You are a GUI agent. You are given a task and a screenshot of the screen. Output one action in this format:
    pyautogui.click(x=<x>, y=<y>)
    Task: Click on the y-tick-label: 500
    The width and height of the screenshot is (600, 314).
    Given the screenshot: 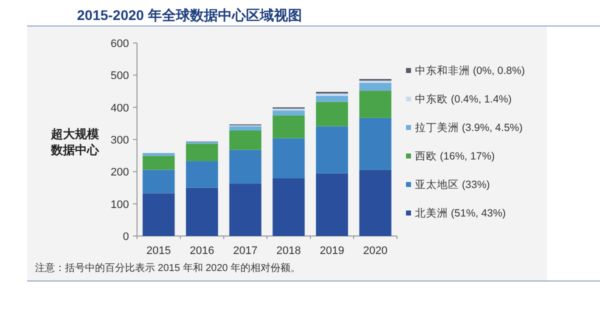 What is the action you would take?
    pyautogui.click(x=119, y=76)
    